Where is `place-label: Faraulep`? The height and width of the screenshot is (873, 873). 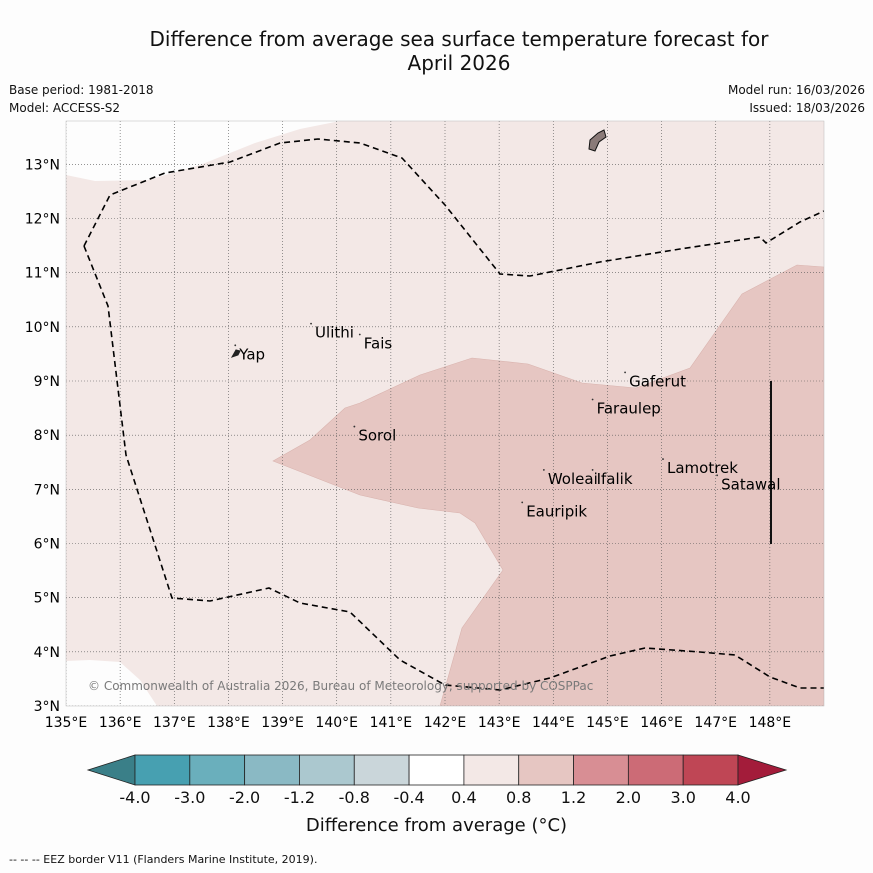
place-label: Faraulep is located at coordinates (629, 409).